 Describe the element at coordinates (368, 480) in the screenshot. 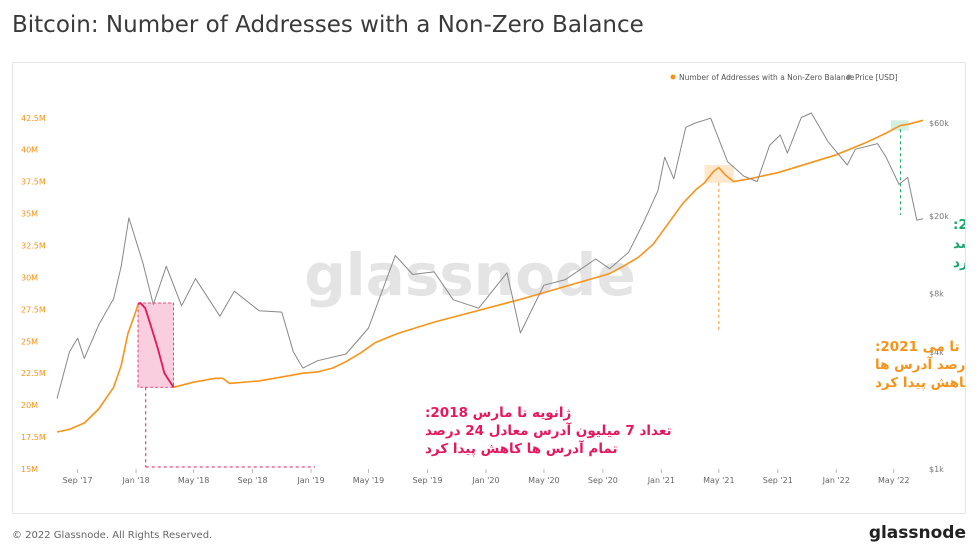

I see `x-tick-label: May '19` at that location.